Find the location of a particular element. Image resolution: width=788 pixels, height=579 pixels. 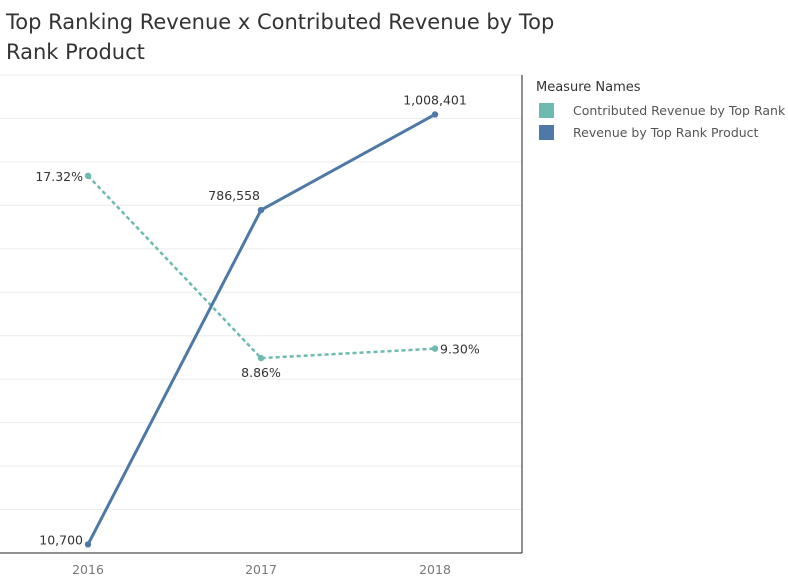

legend-label-contributed: Contributed Revenue by Top Rank is located at coordinates (679, 110).